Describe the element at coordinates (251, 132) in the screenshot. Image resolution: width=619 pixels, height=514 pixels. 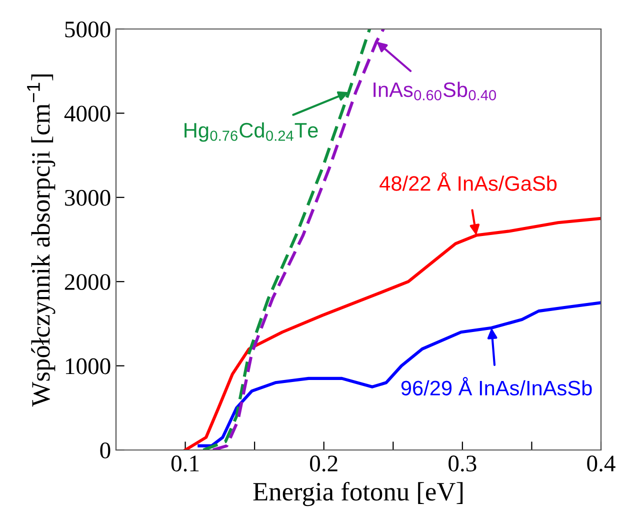
I see `annotation: Hg$_{0.76}$Cd$_{0.24}$Te` at that location.